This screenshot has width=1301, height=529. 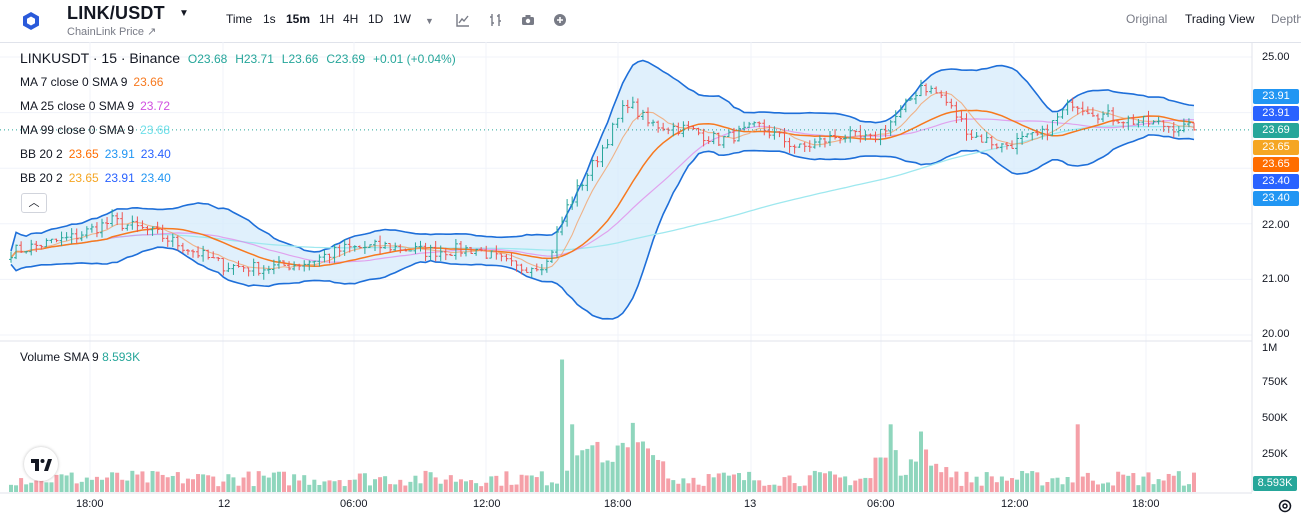 I want to click on bb1-legend: BB 20 2 23.65 23.91 23.40, so click(x=98, y=154).